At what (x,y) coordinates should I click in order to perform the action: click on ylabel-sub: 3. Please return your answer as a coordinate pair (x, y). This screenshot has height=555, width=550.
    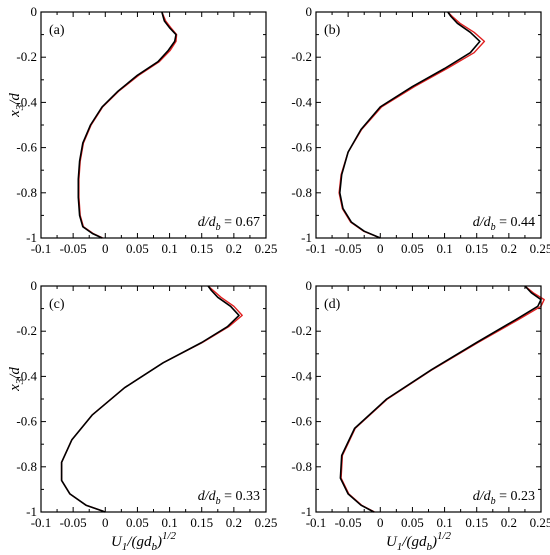
    Looking at the image, I should click on (20, 107).